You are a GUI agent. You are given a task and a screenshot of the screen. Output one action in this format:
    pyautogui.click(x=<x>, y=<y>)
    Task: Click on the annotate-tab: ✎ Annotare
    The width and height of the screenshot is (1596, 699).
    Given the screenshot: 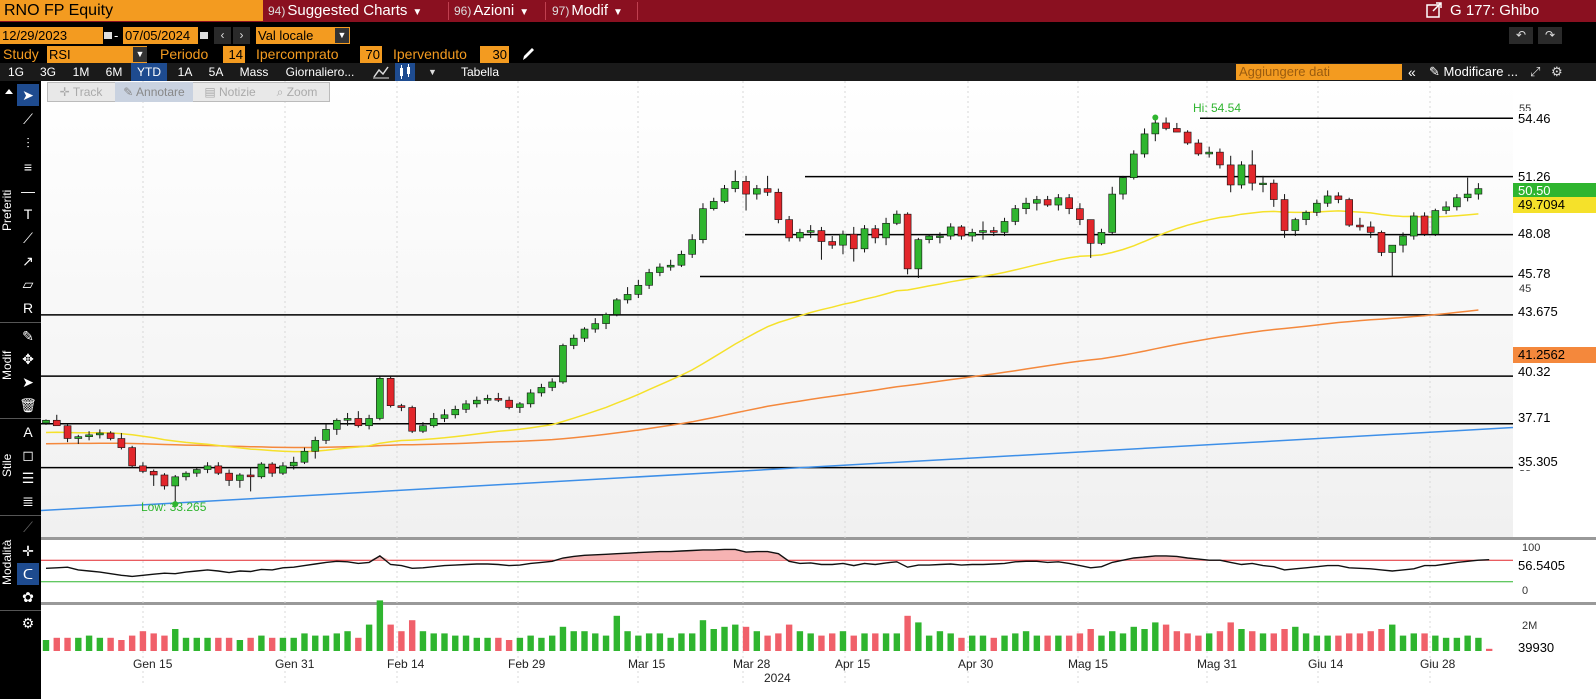 What is the action you would take?
    pyautogui.click(x=154, y=92)
    